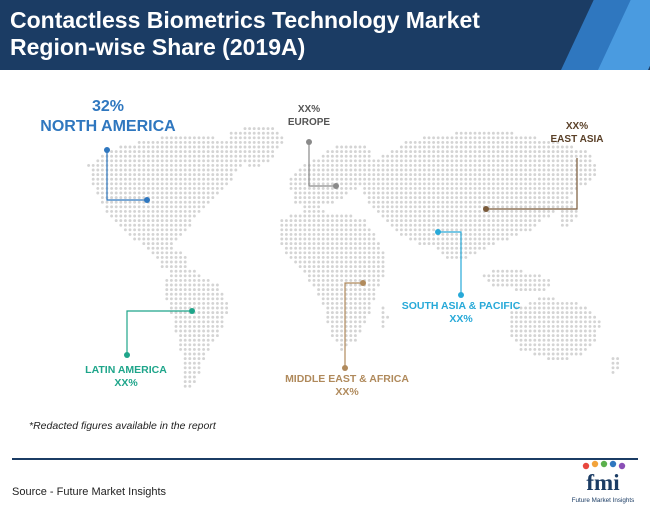 This screenshot has width=650, height=513. What do you see at coordinates (309, 122) in the screenshot?
I see `europe-name: EUROPE` at bounding box center [309, 122].